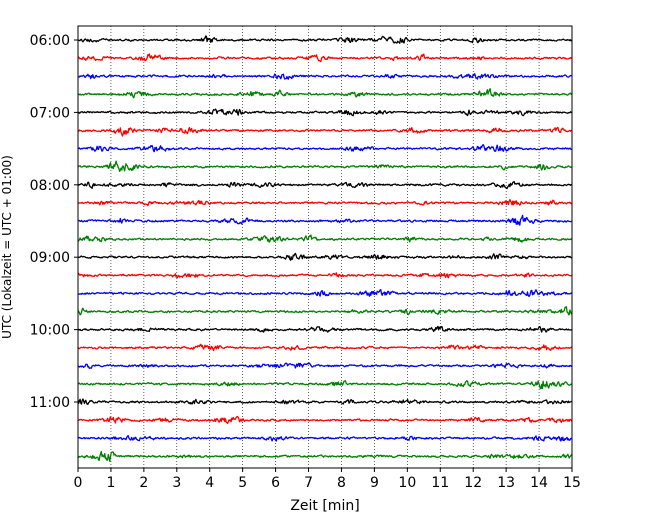 The image size is (650, 520). What do you see at coordinates (440, 483) in the screenshot?
I see `x-tick-label-11: 11` at bounding box center [440, 483].